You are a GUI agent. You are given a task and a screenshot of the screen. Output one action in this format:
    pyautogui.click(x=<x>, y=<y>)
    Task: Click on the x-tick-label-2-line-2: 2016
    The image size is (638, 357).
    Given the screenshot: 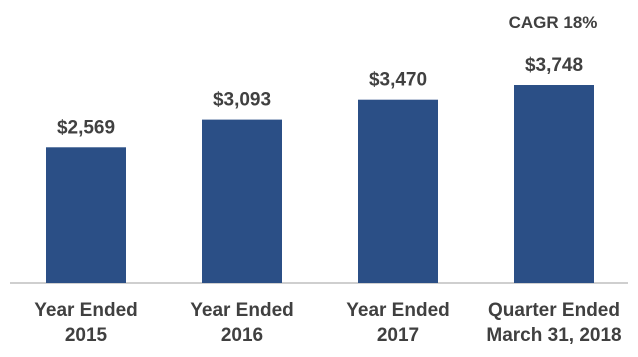 What is the action you would take?
    pyautogui.click(x=242, y=335)
    